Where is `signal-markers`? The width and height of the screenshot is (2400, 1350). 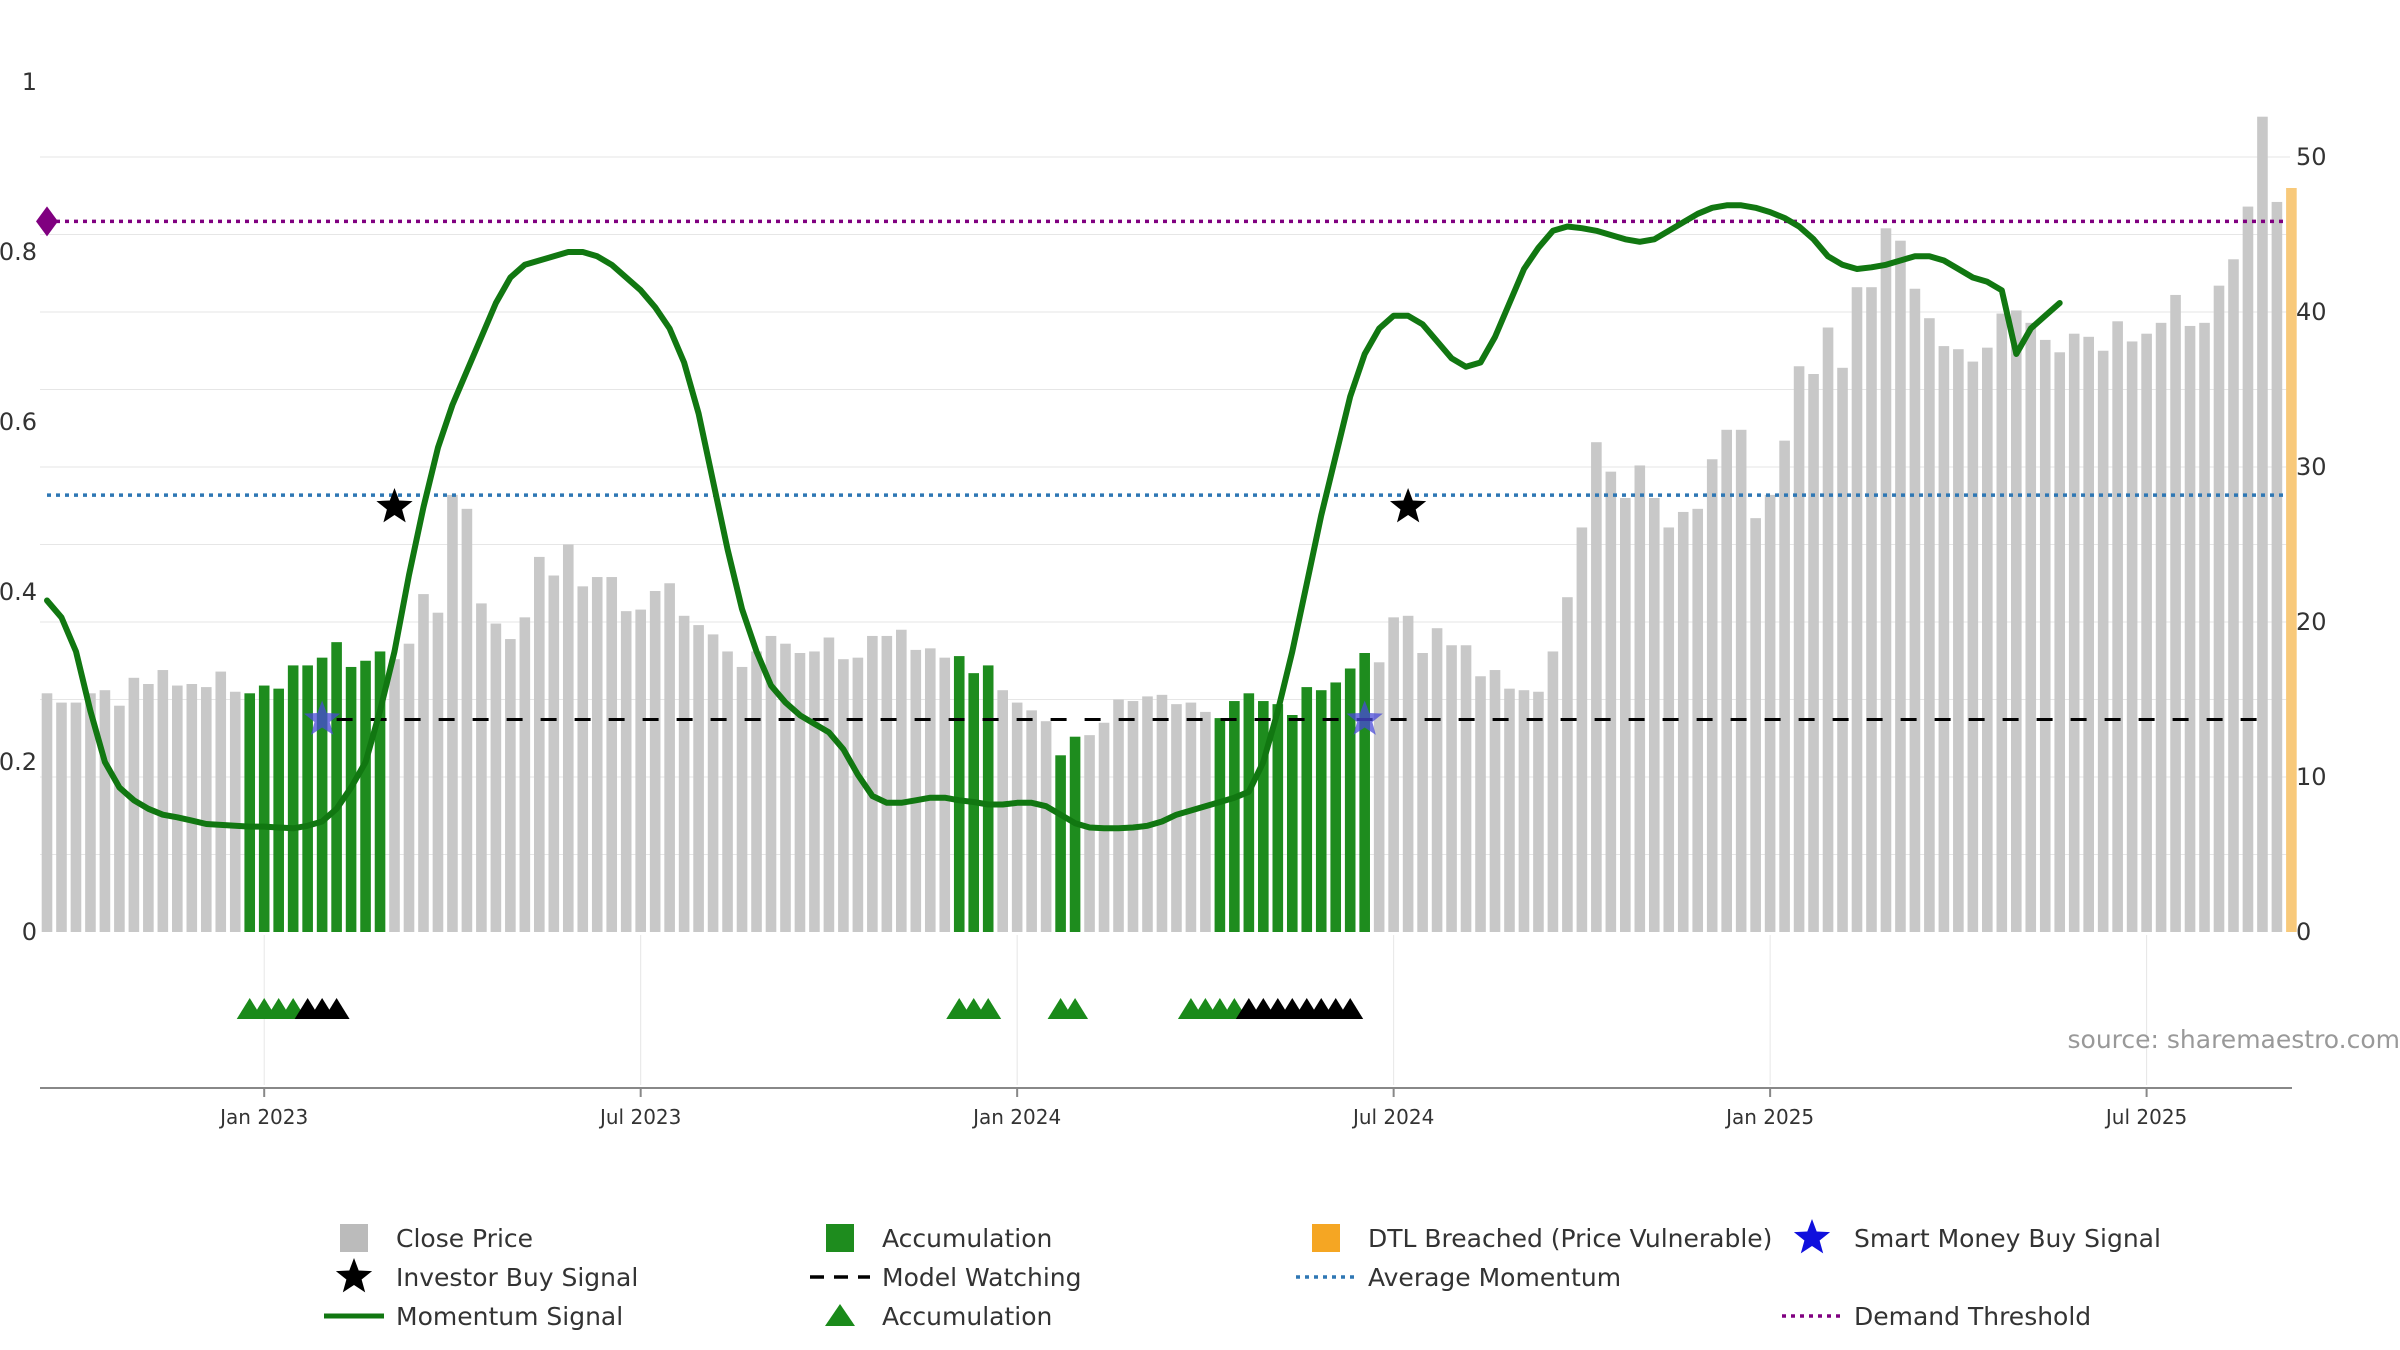
signal-markers is located at coordinates (865, 611).